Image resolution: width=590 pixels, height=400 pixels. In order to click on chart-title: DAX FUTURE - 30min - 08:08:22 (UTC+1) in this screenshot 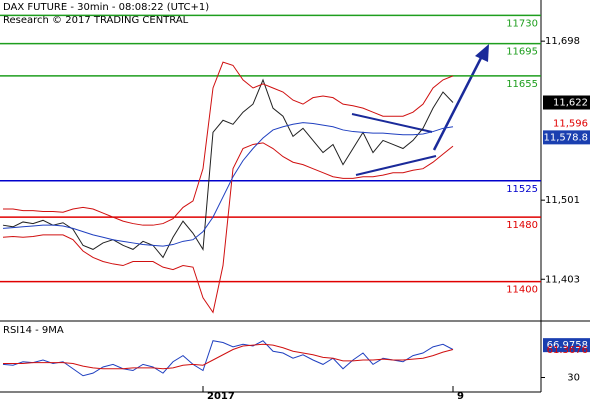, I will do `click(106, 7)`.